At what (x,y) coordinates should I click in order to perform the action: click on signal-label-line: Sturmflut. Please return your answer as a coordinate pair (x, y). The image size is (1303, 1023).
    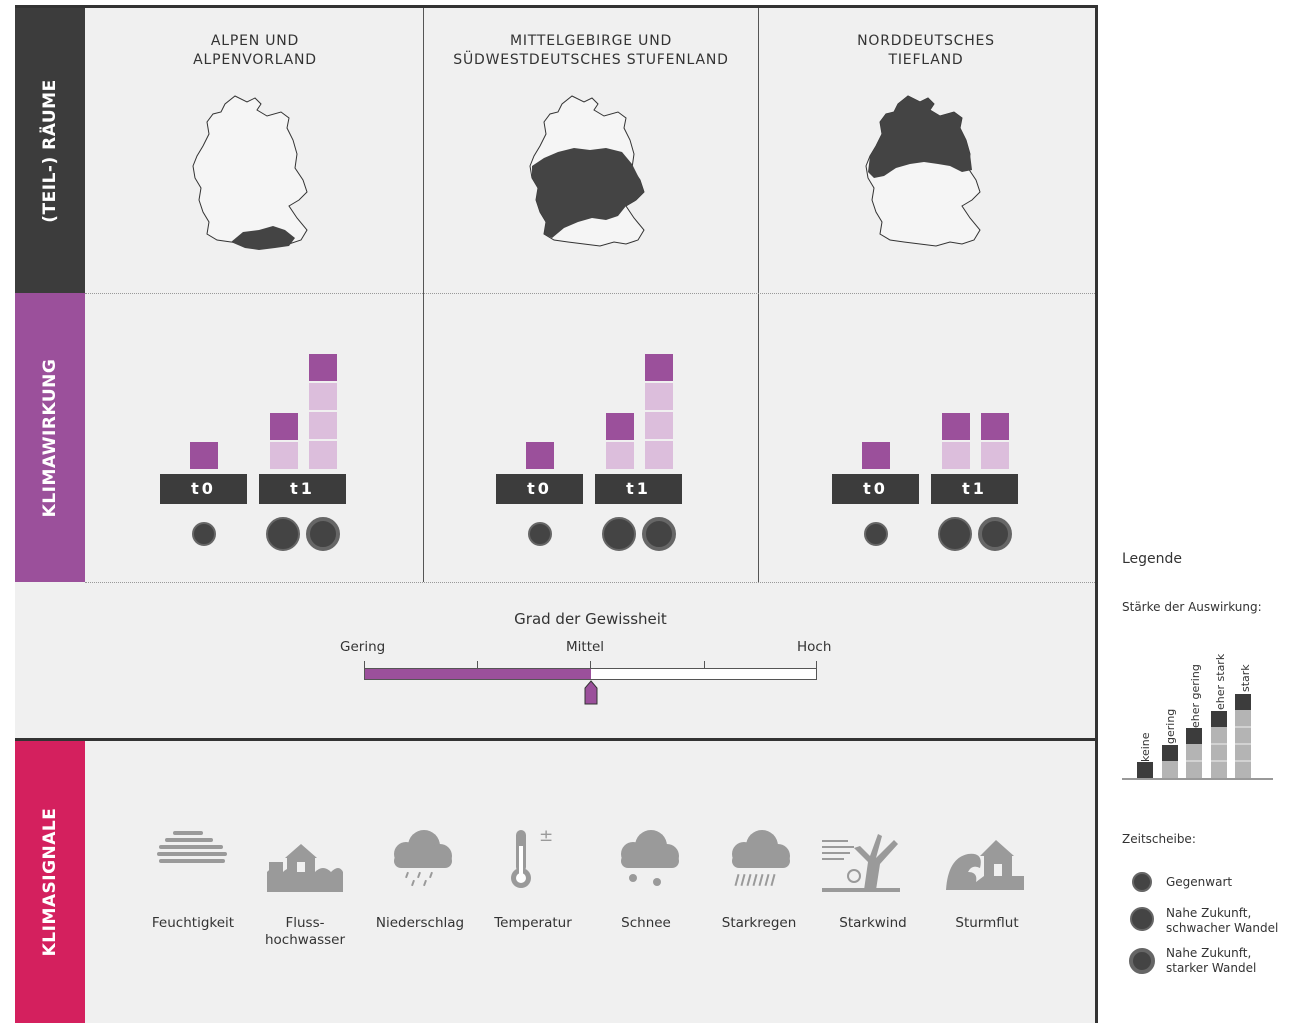
    Looking at the image, I should click on (987, 923).